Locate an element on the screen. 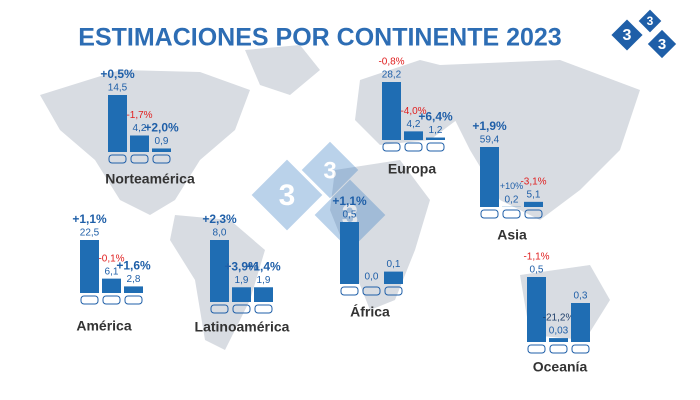 The image size is (700, 400). change-label: +2,3% is located at coordinates (219, 219).